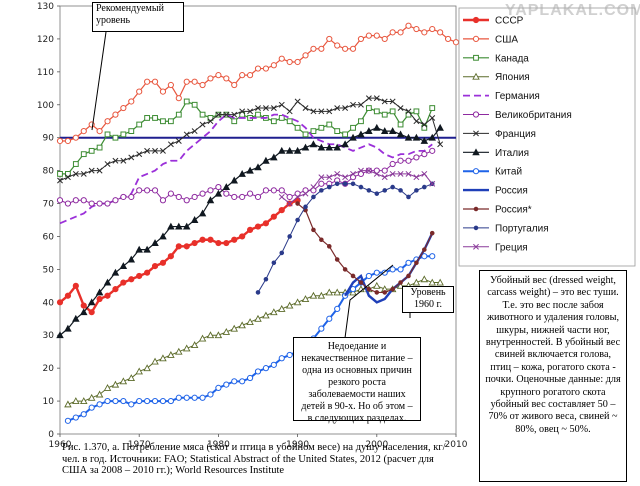  I want to click on legend-label: Греция, so click(511, 247).